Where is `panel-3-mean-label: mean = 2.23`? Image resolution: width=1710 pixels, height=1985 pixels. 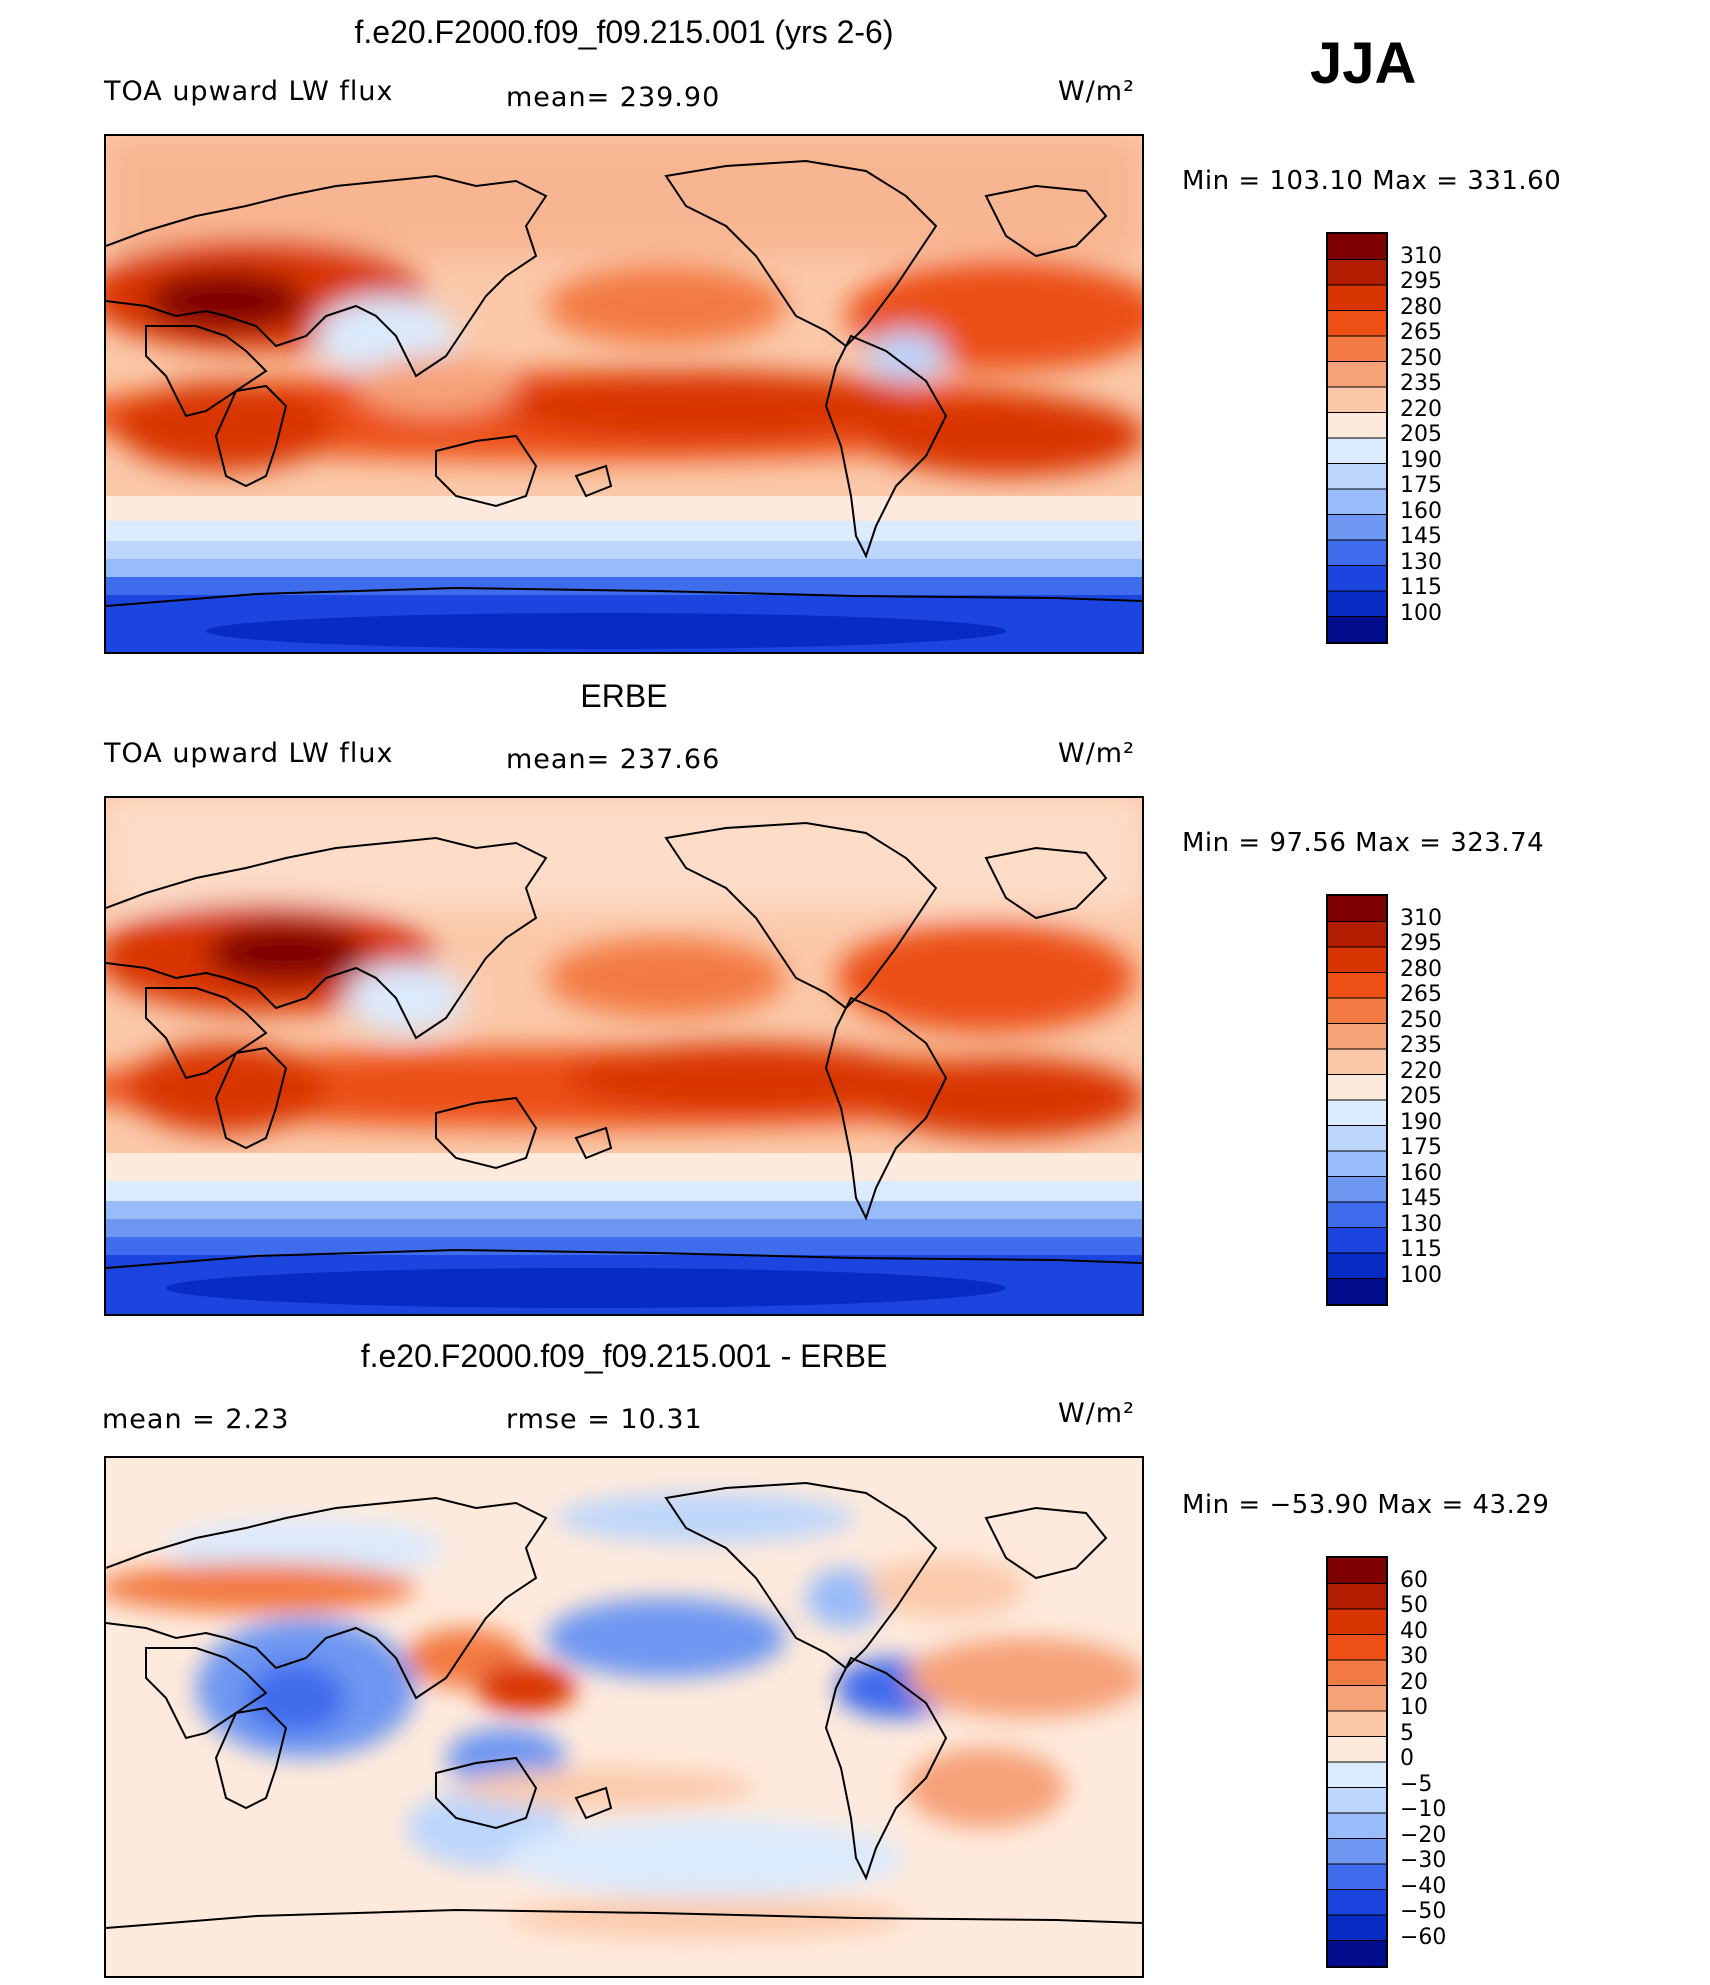
panel-3-mean-label: mean = 2.23 is located at coordinates (196, 1419).